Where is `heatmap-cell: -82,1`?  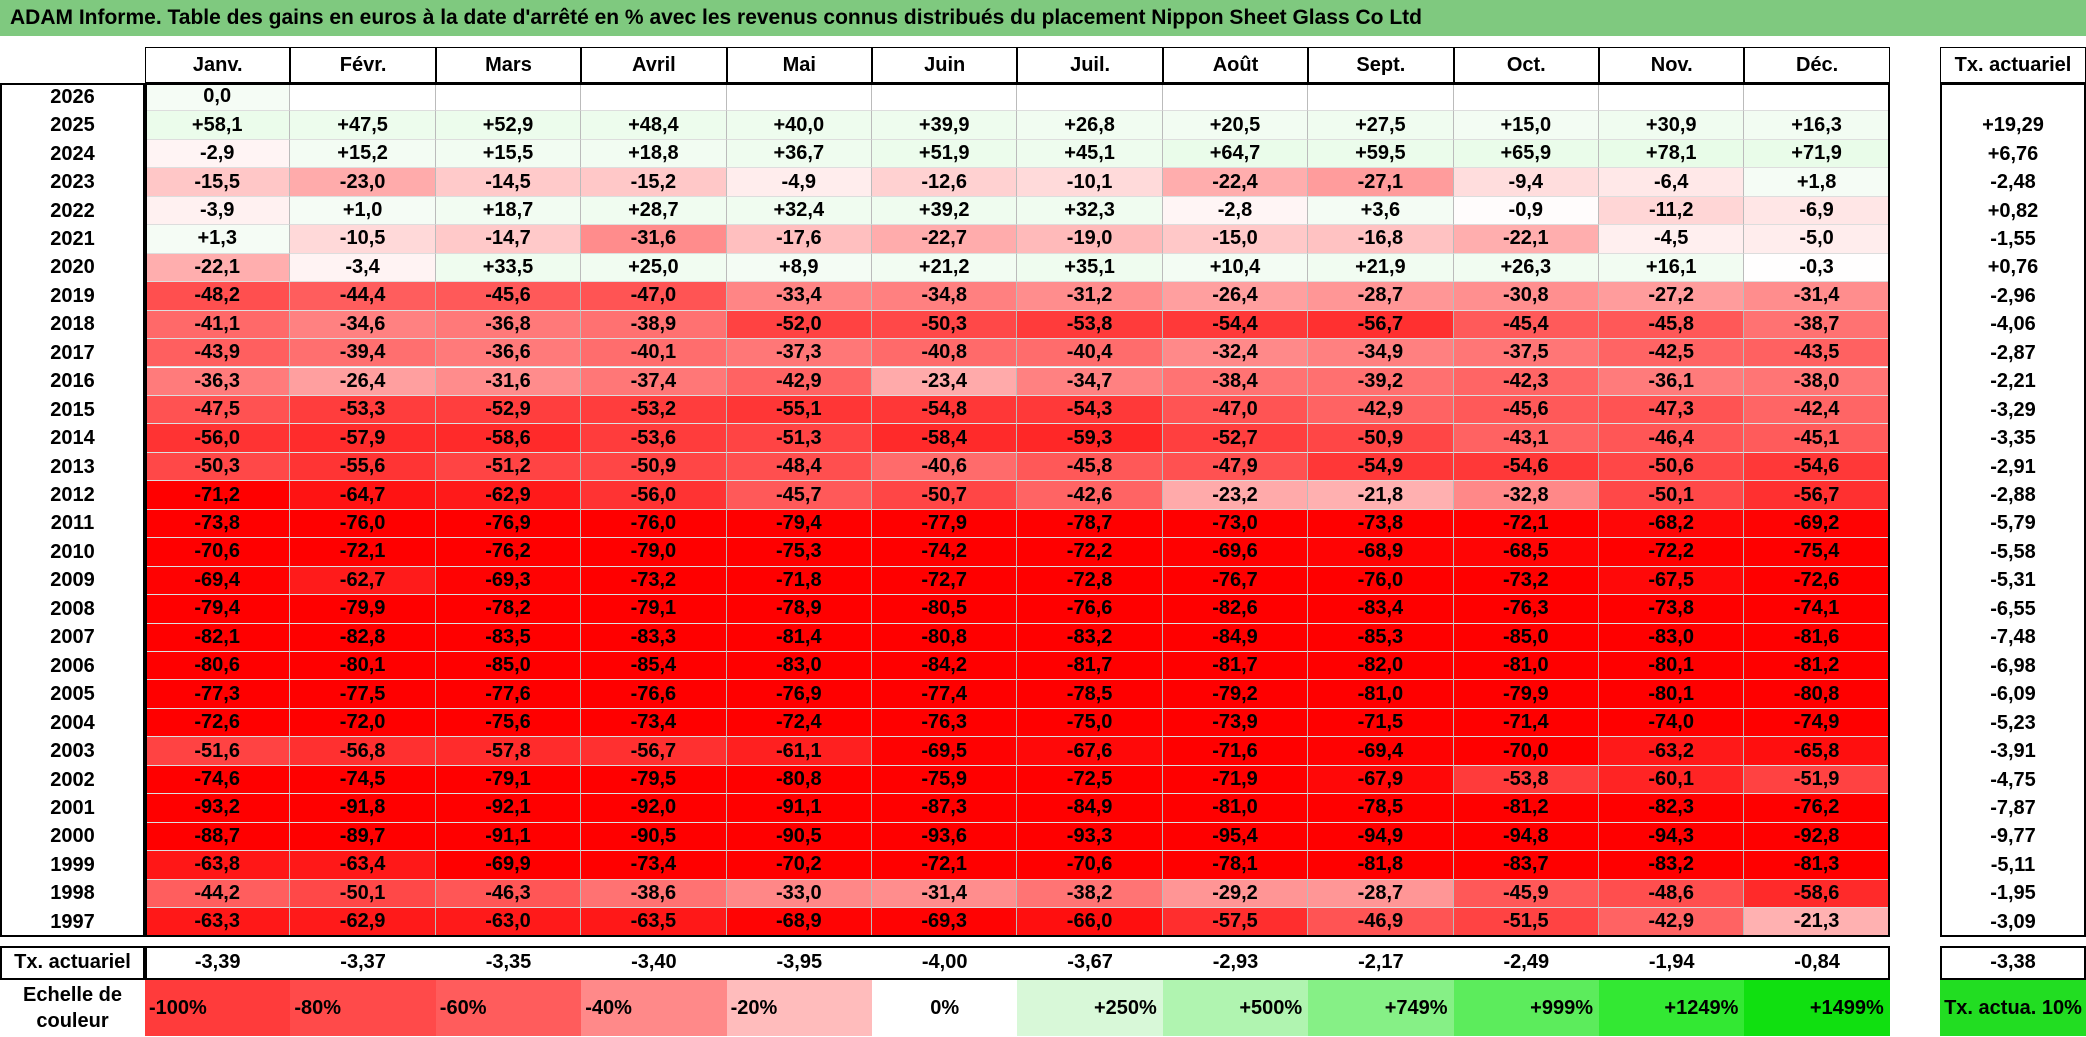 heatmap-cell: -82,1 is located at coordinates (218, 637).